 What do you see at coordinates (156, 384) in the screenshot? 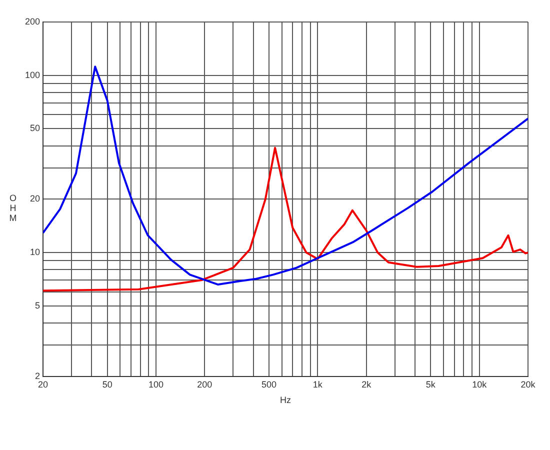
I see `x-tick-label: 100` at bounding box center [156, 384].